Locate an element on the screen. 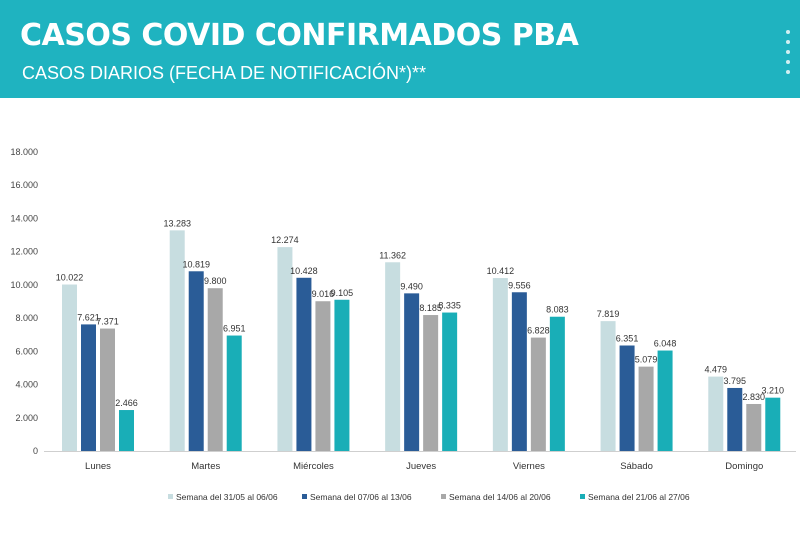 Image resolution: width=800 pixels, height=533 pixels. data-label: 12.274 is located at coordinates (285, 240).